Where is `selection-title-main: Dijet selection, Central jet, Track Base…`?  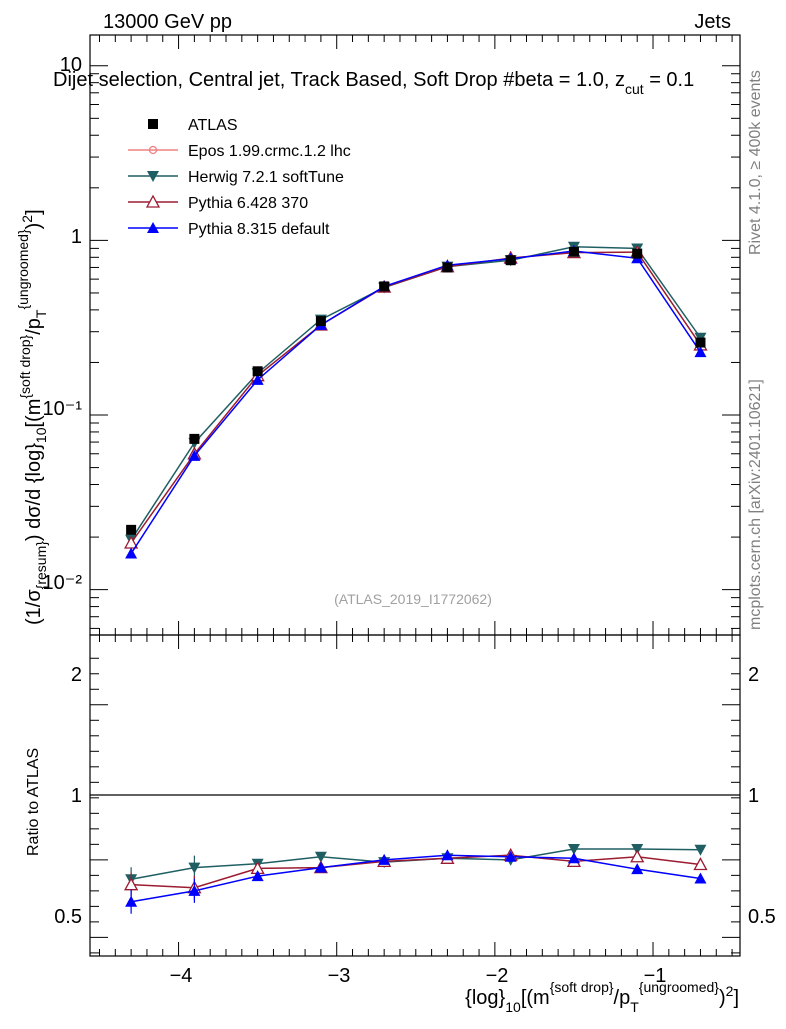 selection-title-main: Dijet selection, Central jet, Track Base… is located at coordinates (339, 80).